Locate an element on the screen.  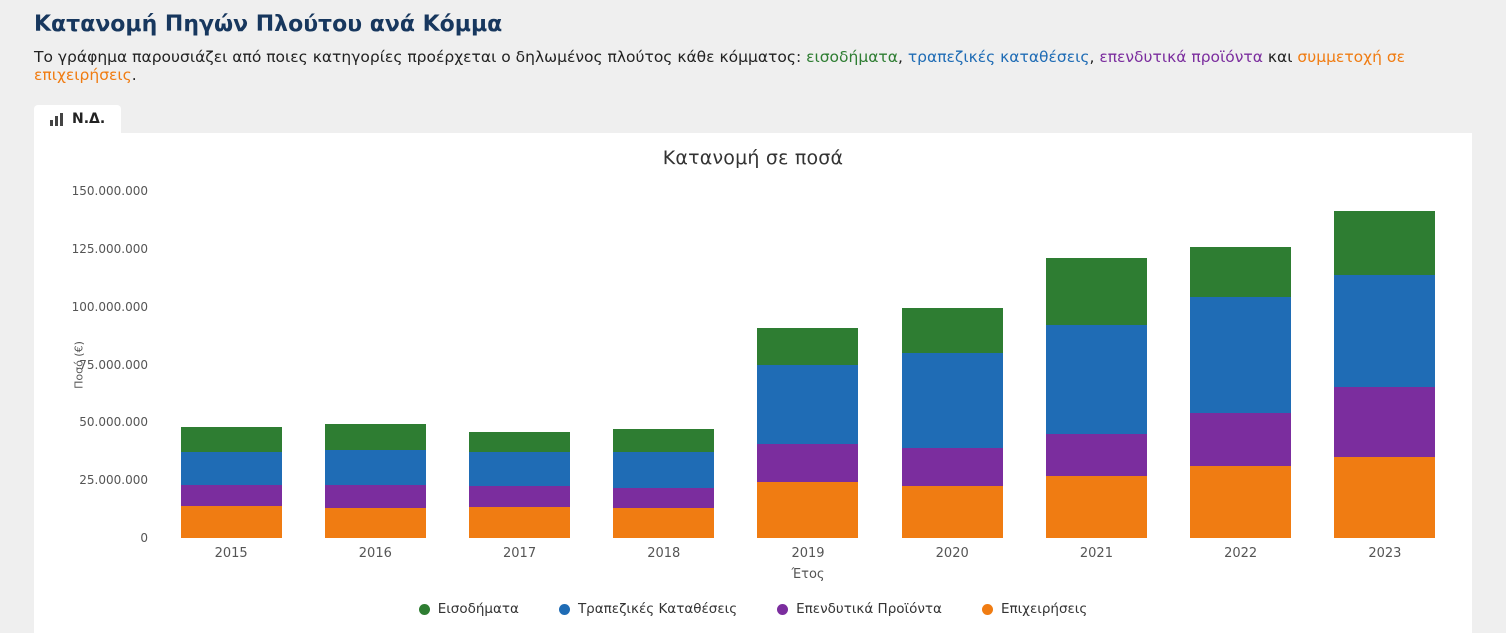
y-tick-label: 125.000.000 is located at coordinates (109, 248).